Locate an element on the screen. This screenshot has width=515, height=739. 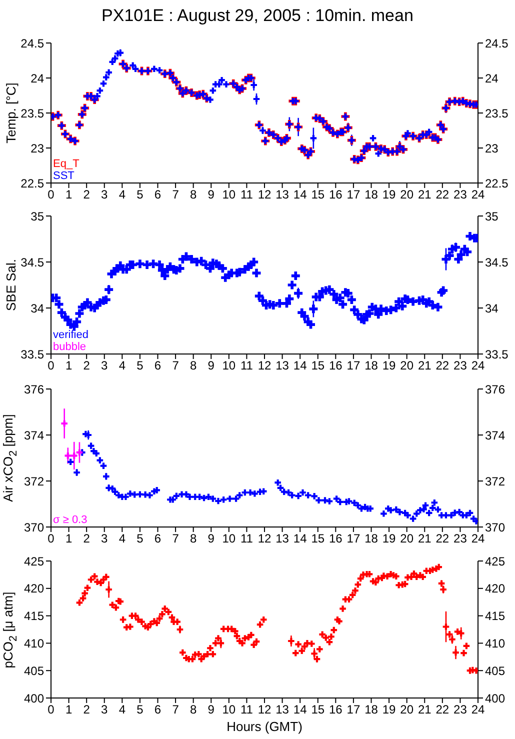
y-tick-label: 372 is located at coordinates (34, 481).